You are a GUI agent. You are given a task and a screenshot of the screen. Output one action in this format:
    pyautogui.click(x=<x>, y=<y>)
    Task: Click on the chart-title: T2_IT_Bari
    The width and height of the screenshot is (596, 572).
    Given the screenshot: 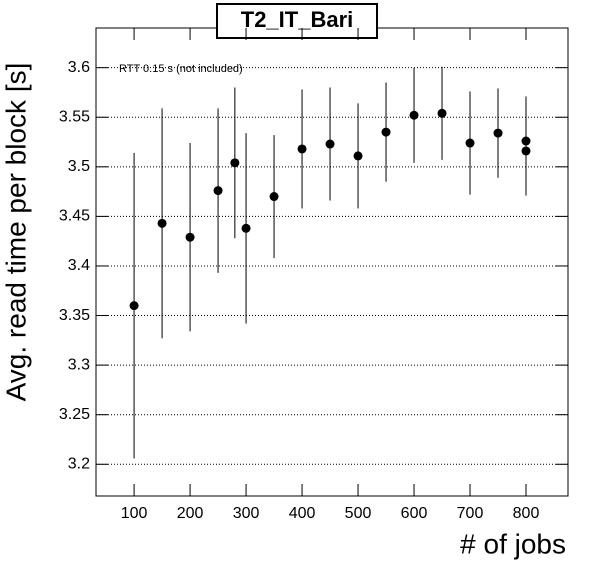 What is the action you would take?
    pyautogui.click(x=297, y=19)
    